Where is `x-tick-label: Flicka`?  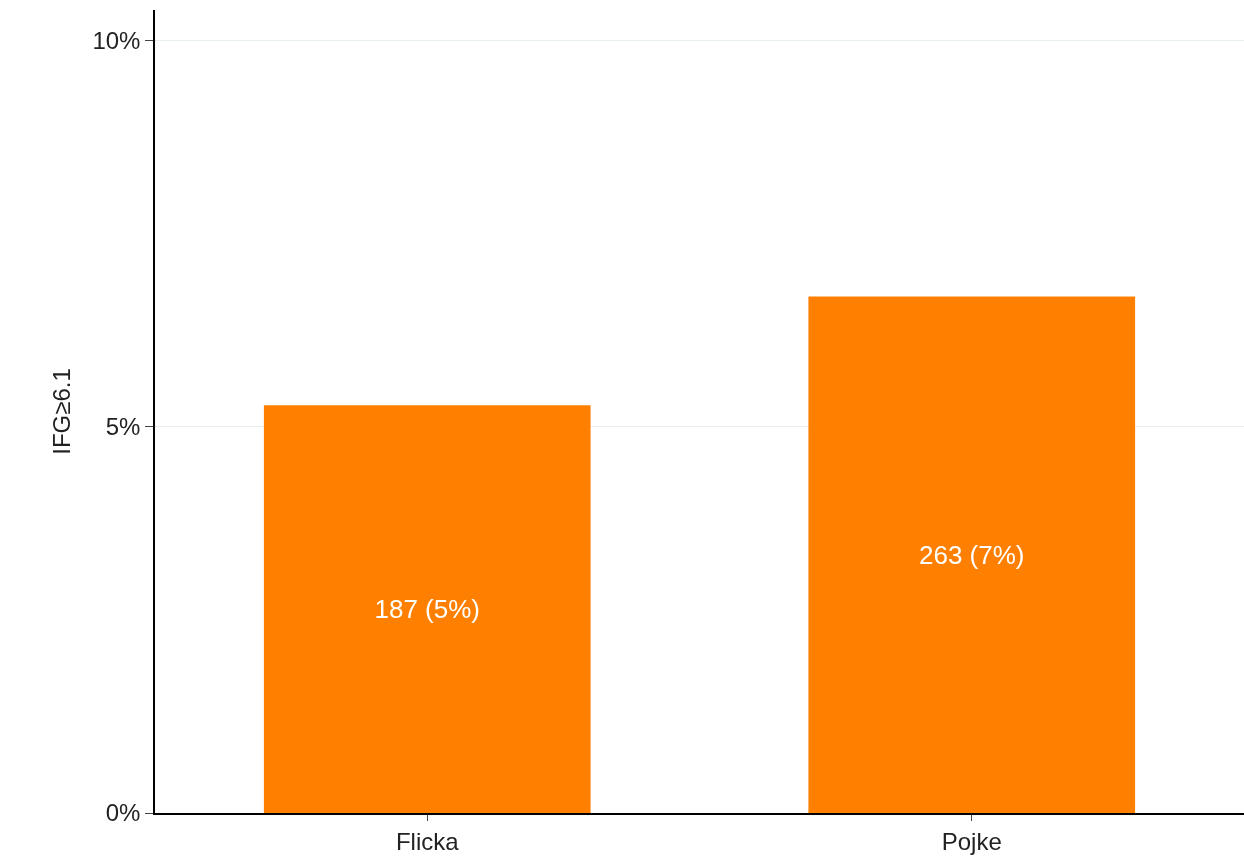 x-tick-label: Flicka is located at coordinates (427, 841).